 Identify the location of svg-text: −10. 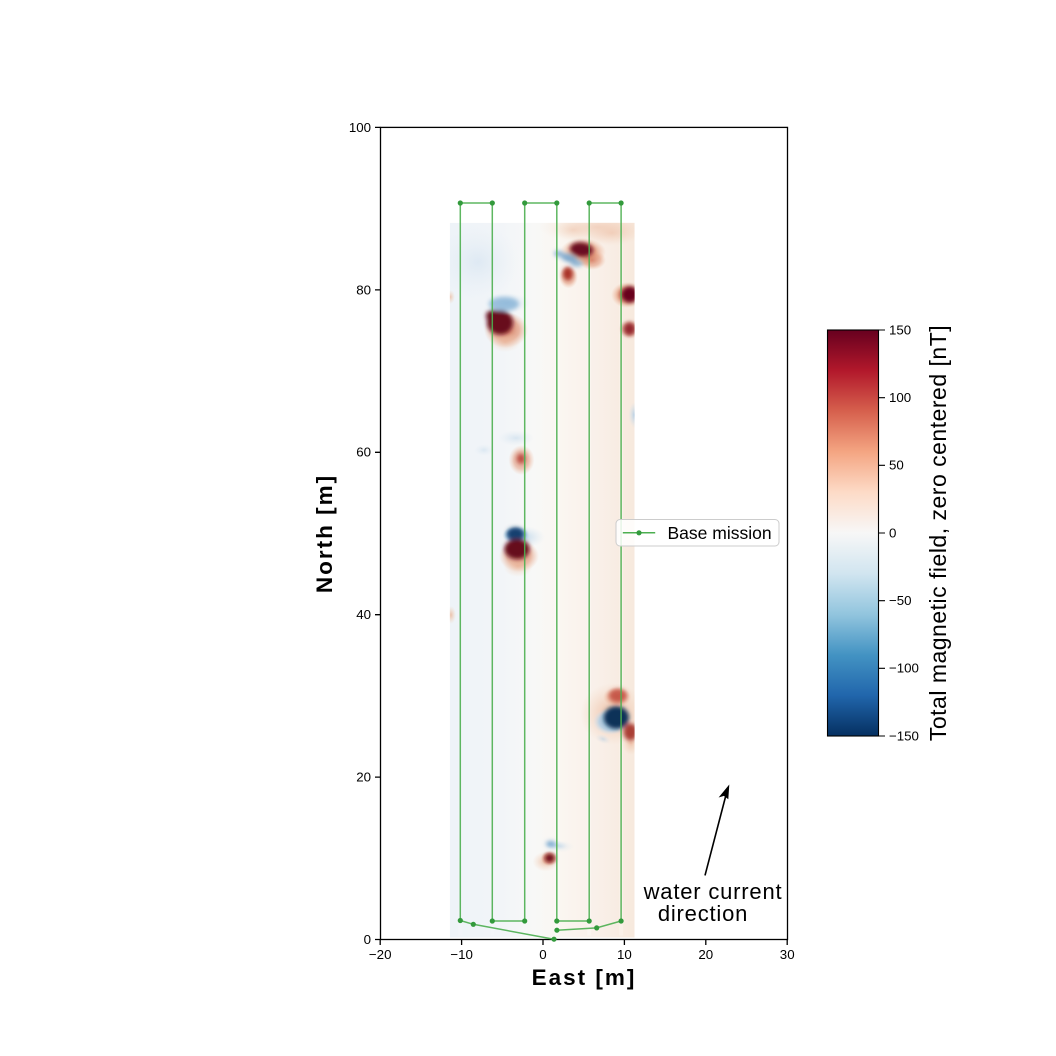
(461, 954).